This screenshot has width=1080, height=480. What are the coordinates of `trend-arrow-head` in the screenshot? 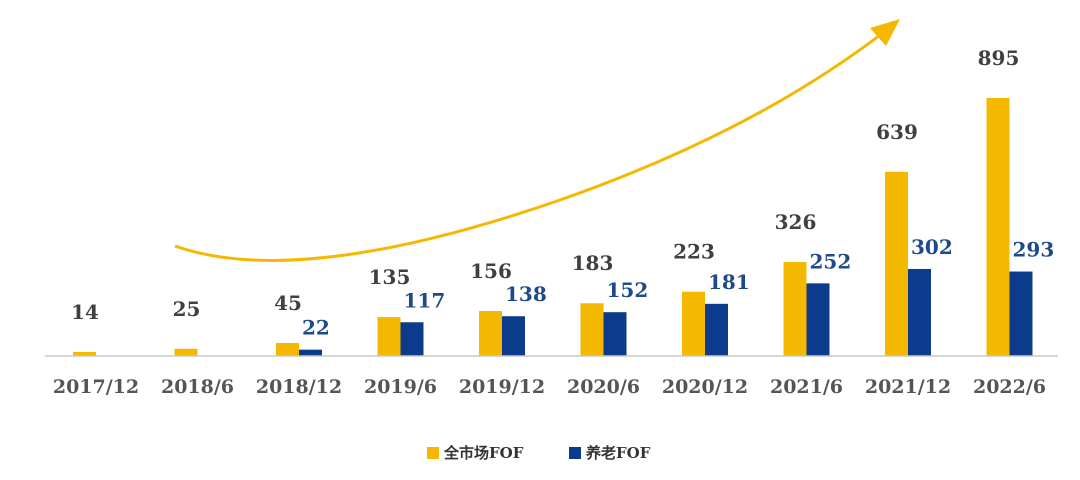 It's located at (885, 32).